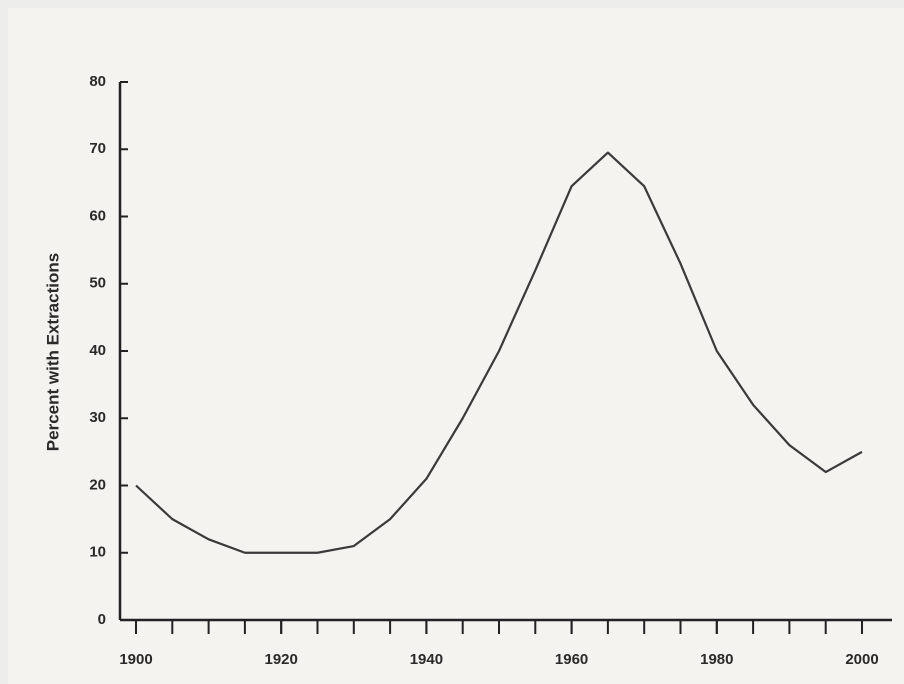 This screenshot has width=904, height=684. I want to click on y-tick-label: 50, so click(97, 283).